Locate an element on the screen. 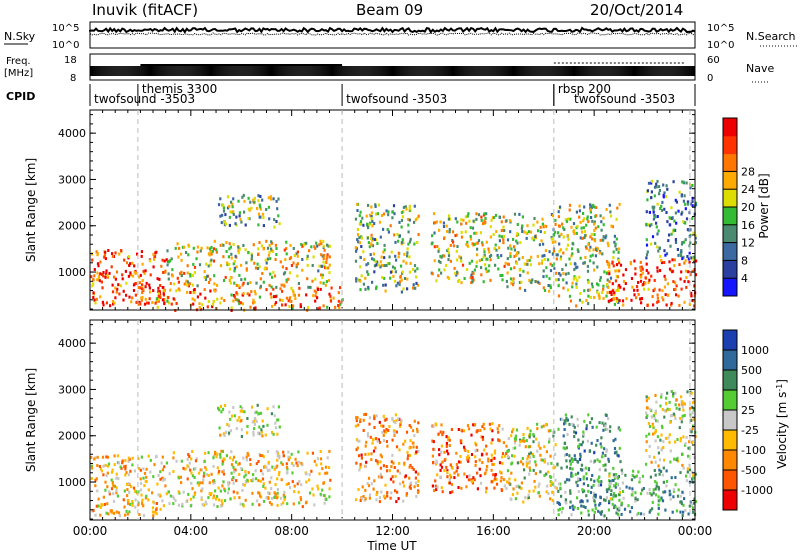 This screenshot has width=800, height=554. noise-panel: N.Sky 10^5 10^0 N.Search 10^5 10^0 is located at coordinates (401, 36).